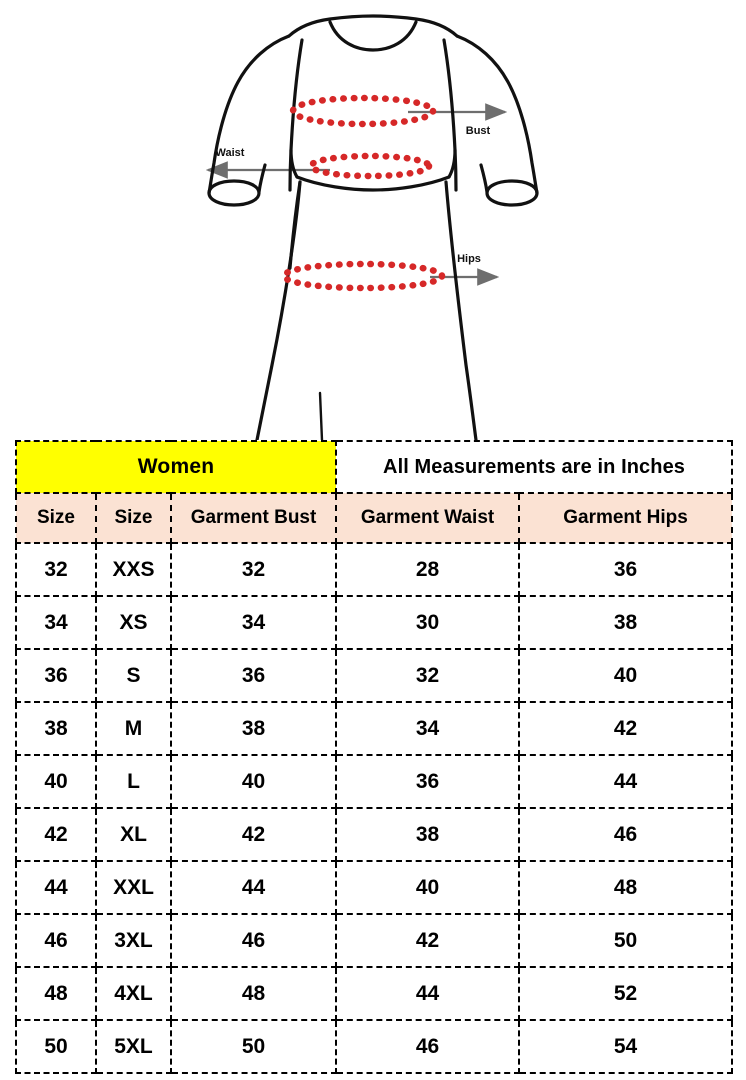  I want to click on cell-size-numeric: 46, so click(56, 940).